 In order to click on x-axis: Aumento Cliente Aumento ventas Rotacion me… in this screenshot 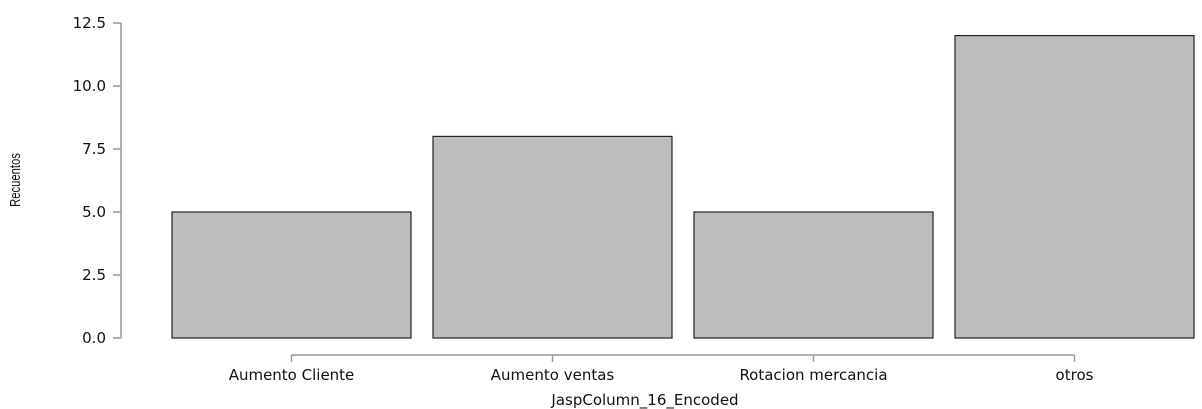, I will do `click(661, 369)`.